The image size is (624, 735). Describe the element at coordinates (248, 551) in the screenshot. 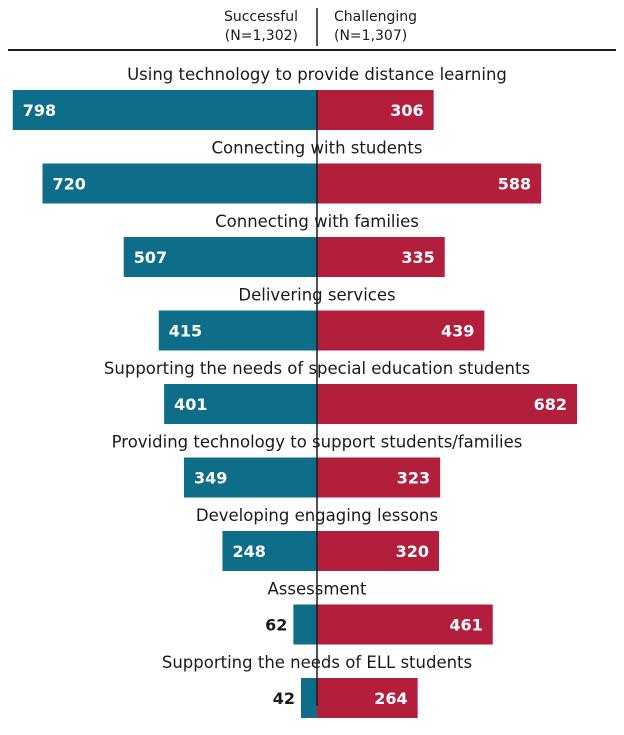

I see `value-label-successful: 248` at that location.